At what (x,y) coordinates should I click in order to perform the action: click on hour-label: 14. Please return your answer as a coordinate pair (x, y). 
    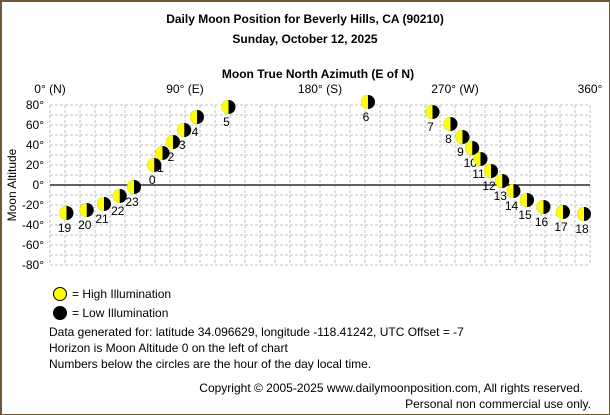
    Looking at the image, I should click on (512, 206).